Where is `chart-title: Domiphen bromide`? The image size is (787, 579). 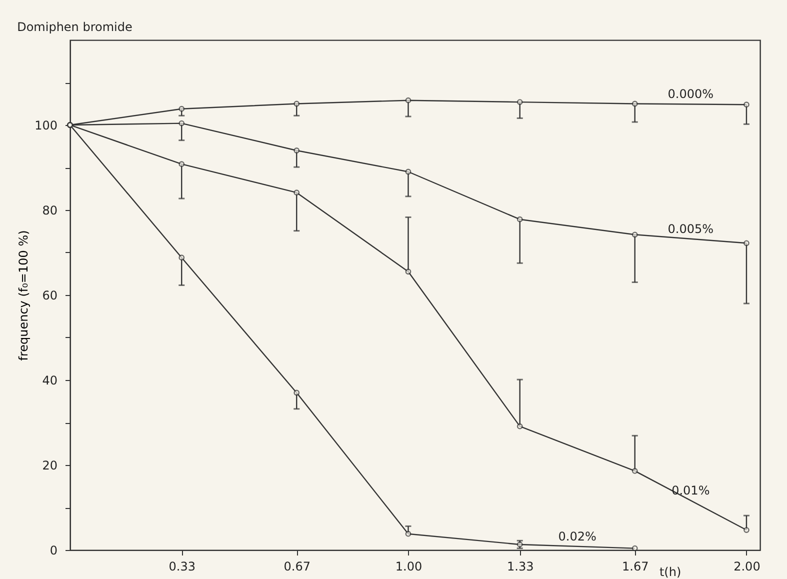 chart-title: Domiphen bromide is located at coordinates (74, 27).